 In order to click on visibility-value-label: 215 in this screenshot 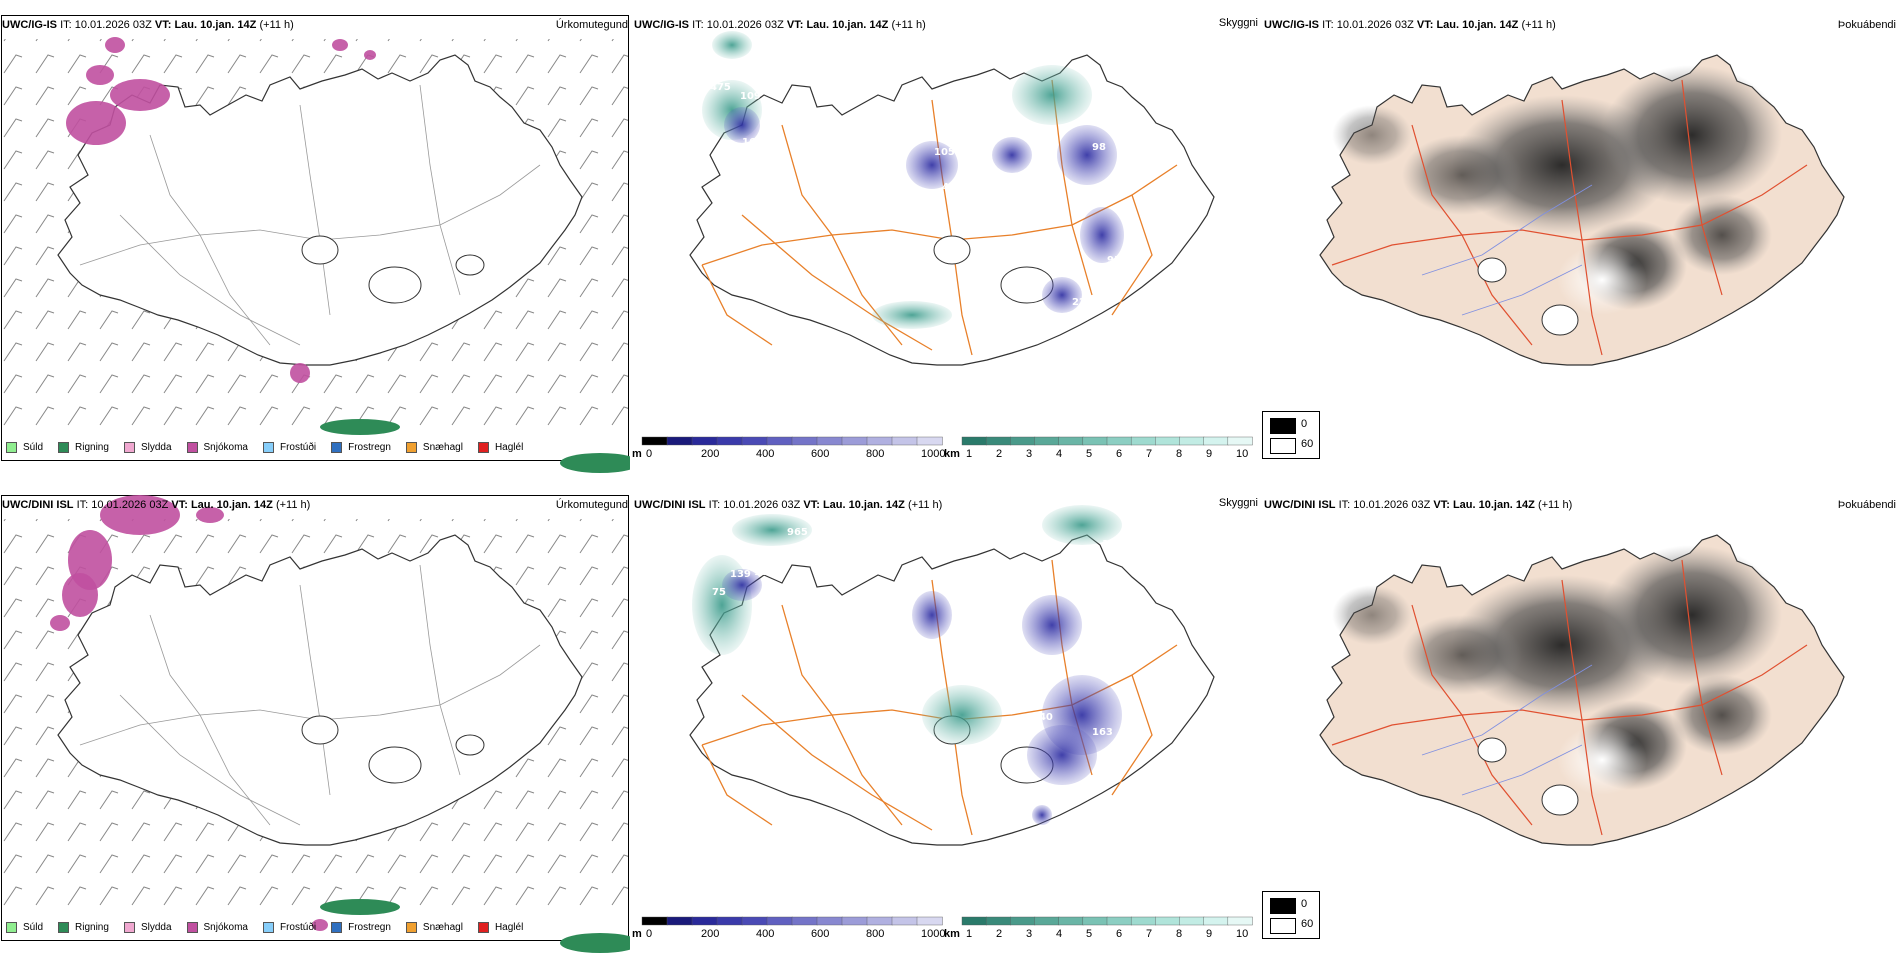, I will do `click(987, 522)`.